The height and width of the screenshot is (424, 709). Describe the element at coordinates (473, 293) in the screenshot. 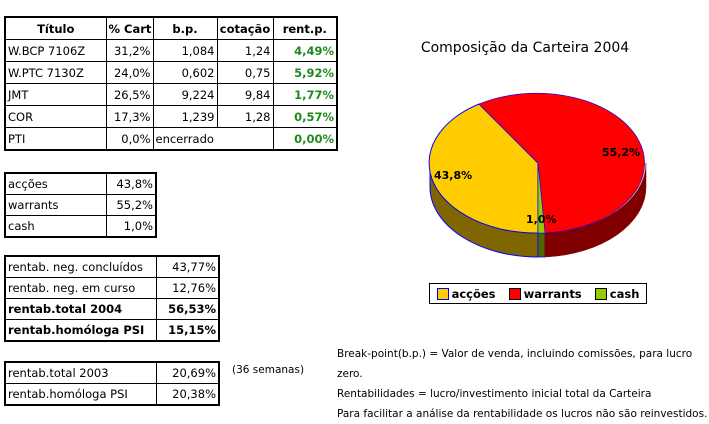

I see `legend-label: acções` at that location.